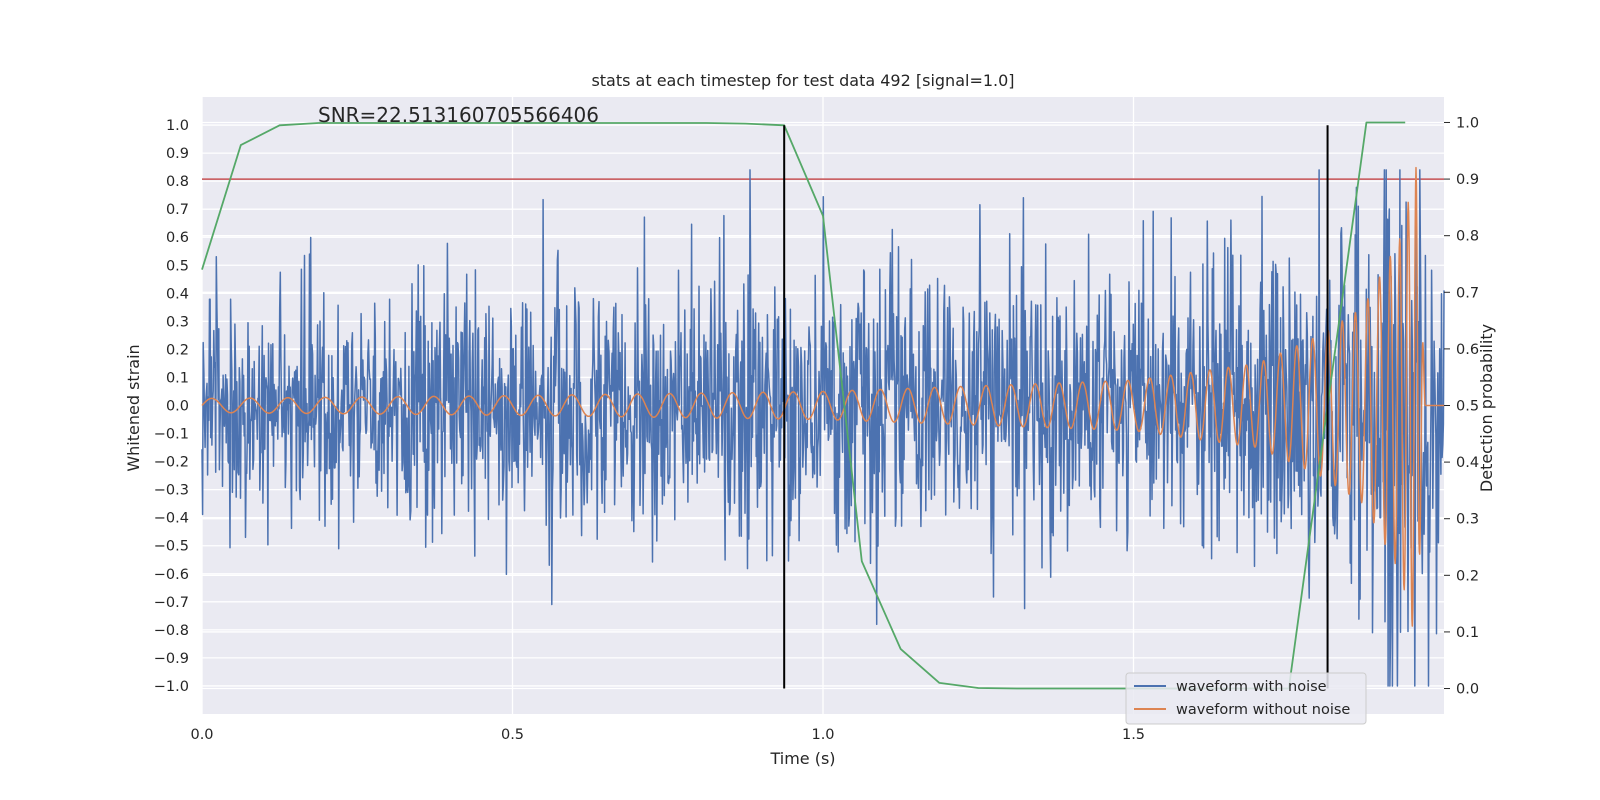 The height and width of the screenshot is (800, 1600). What do you see at coordinates (512, 735) in the screenshot?
I see `x-tick-label: 0.5` at bounding box center [512, 735].